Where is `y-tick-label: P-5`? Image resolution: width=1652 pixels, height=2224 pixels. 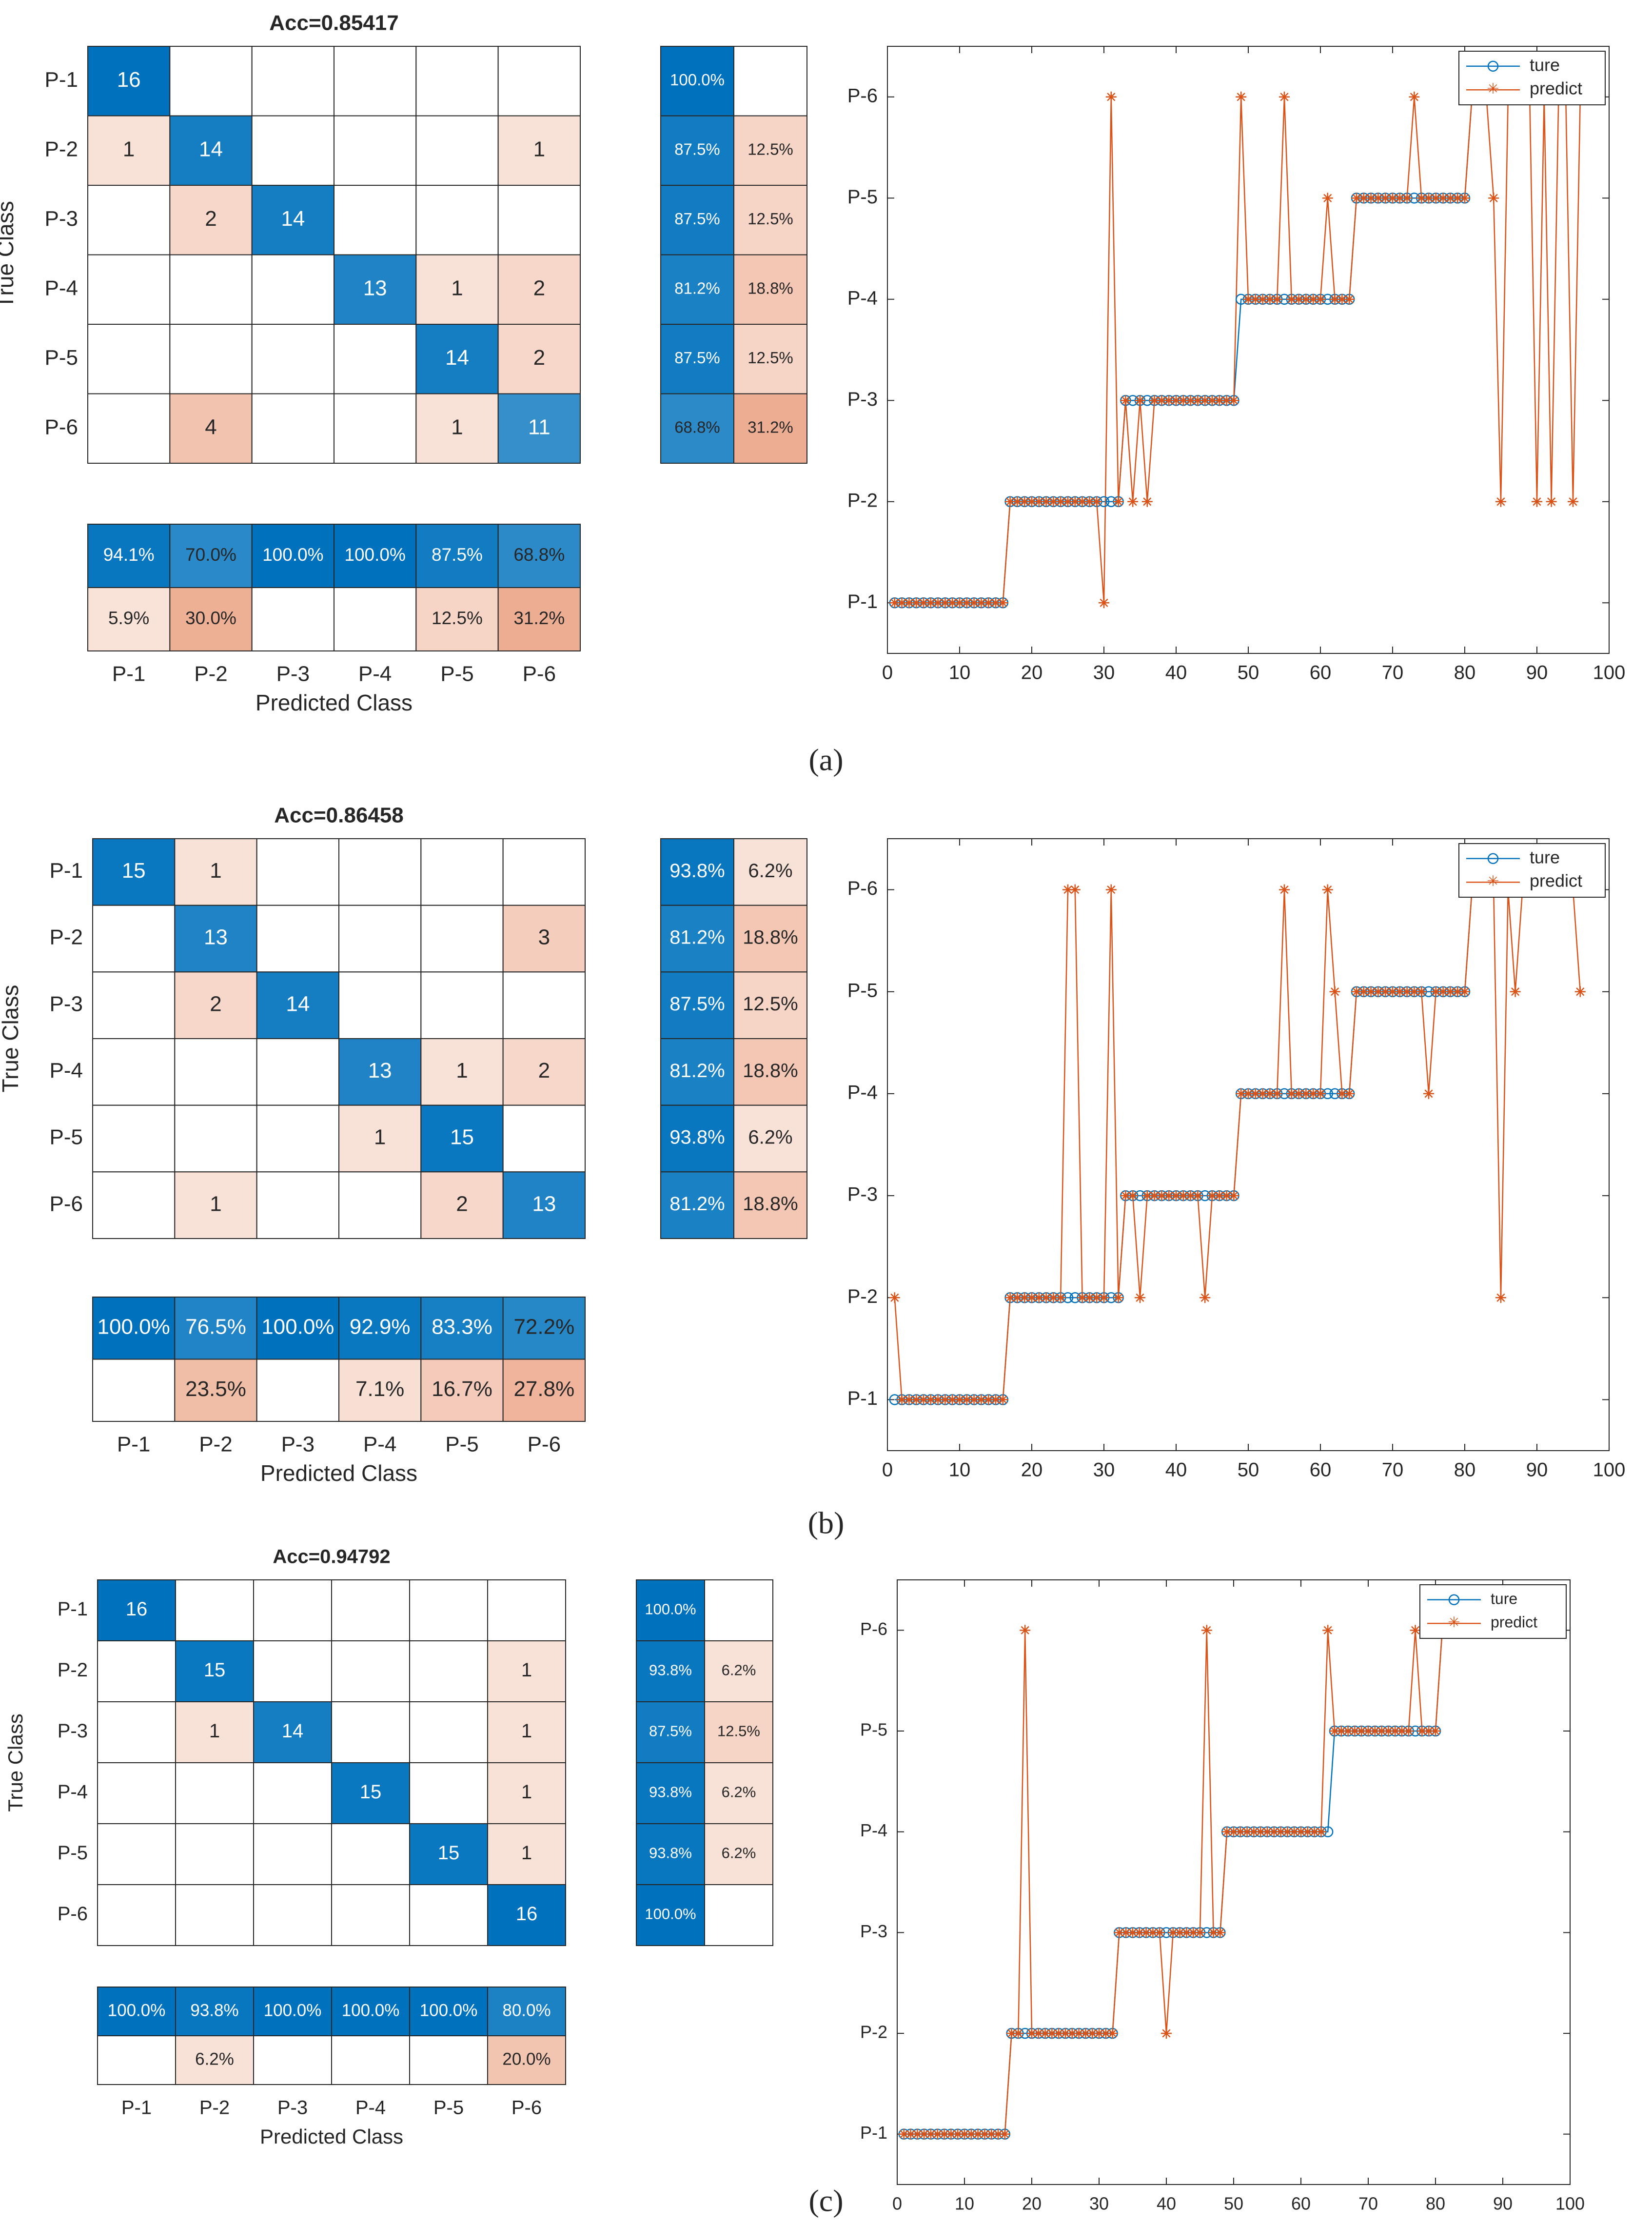 y-tick-label: P-5 is located at coordinates (873, 1730).